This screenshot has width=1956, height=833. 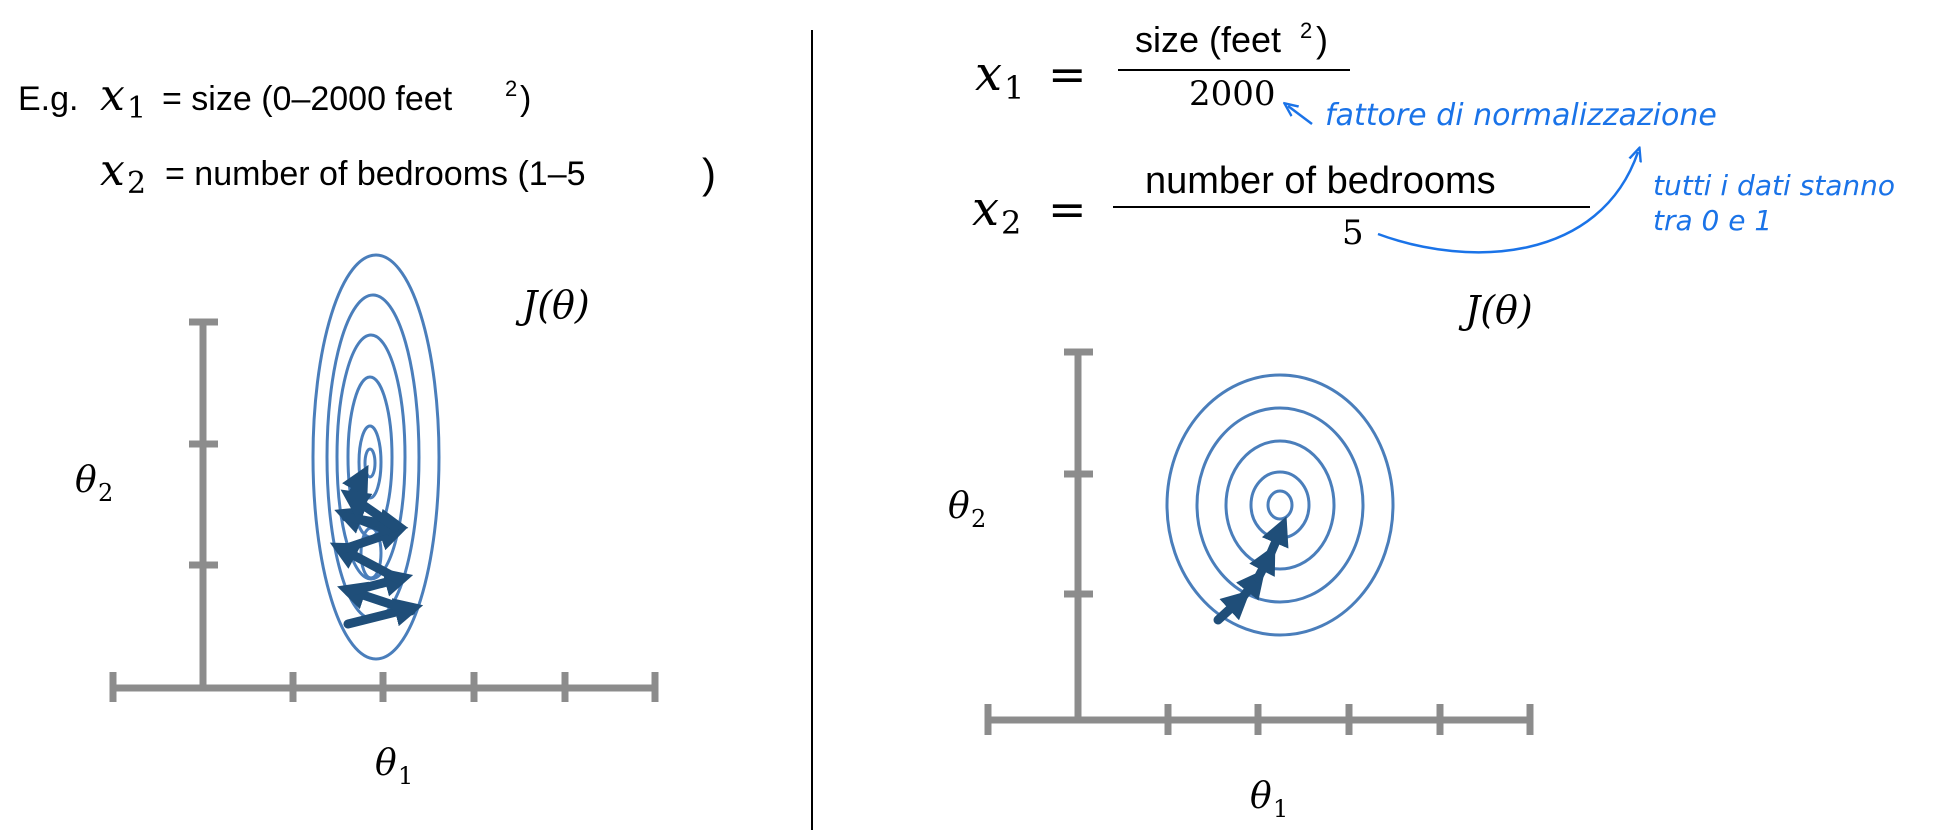 I want to click on range-annotation: tutti i dati stanno tra 0 e 1, so click(x=1636, y=203).